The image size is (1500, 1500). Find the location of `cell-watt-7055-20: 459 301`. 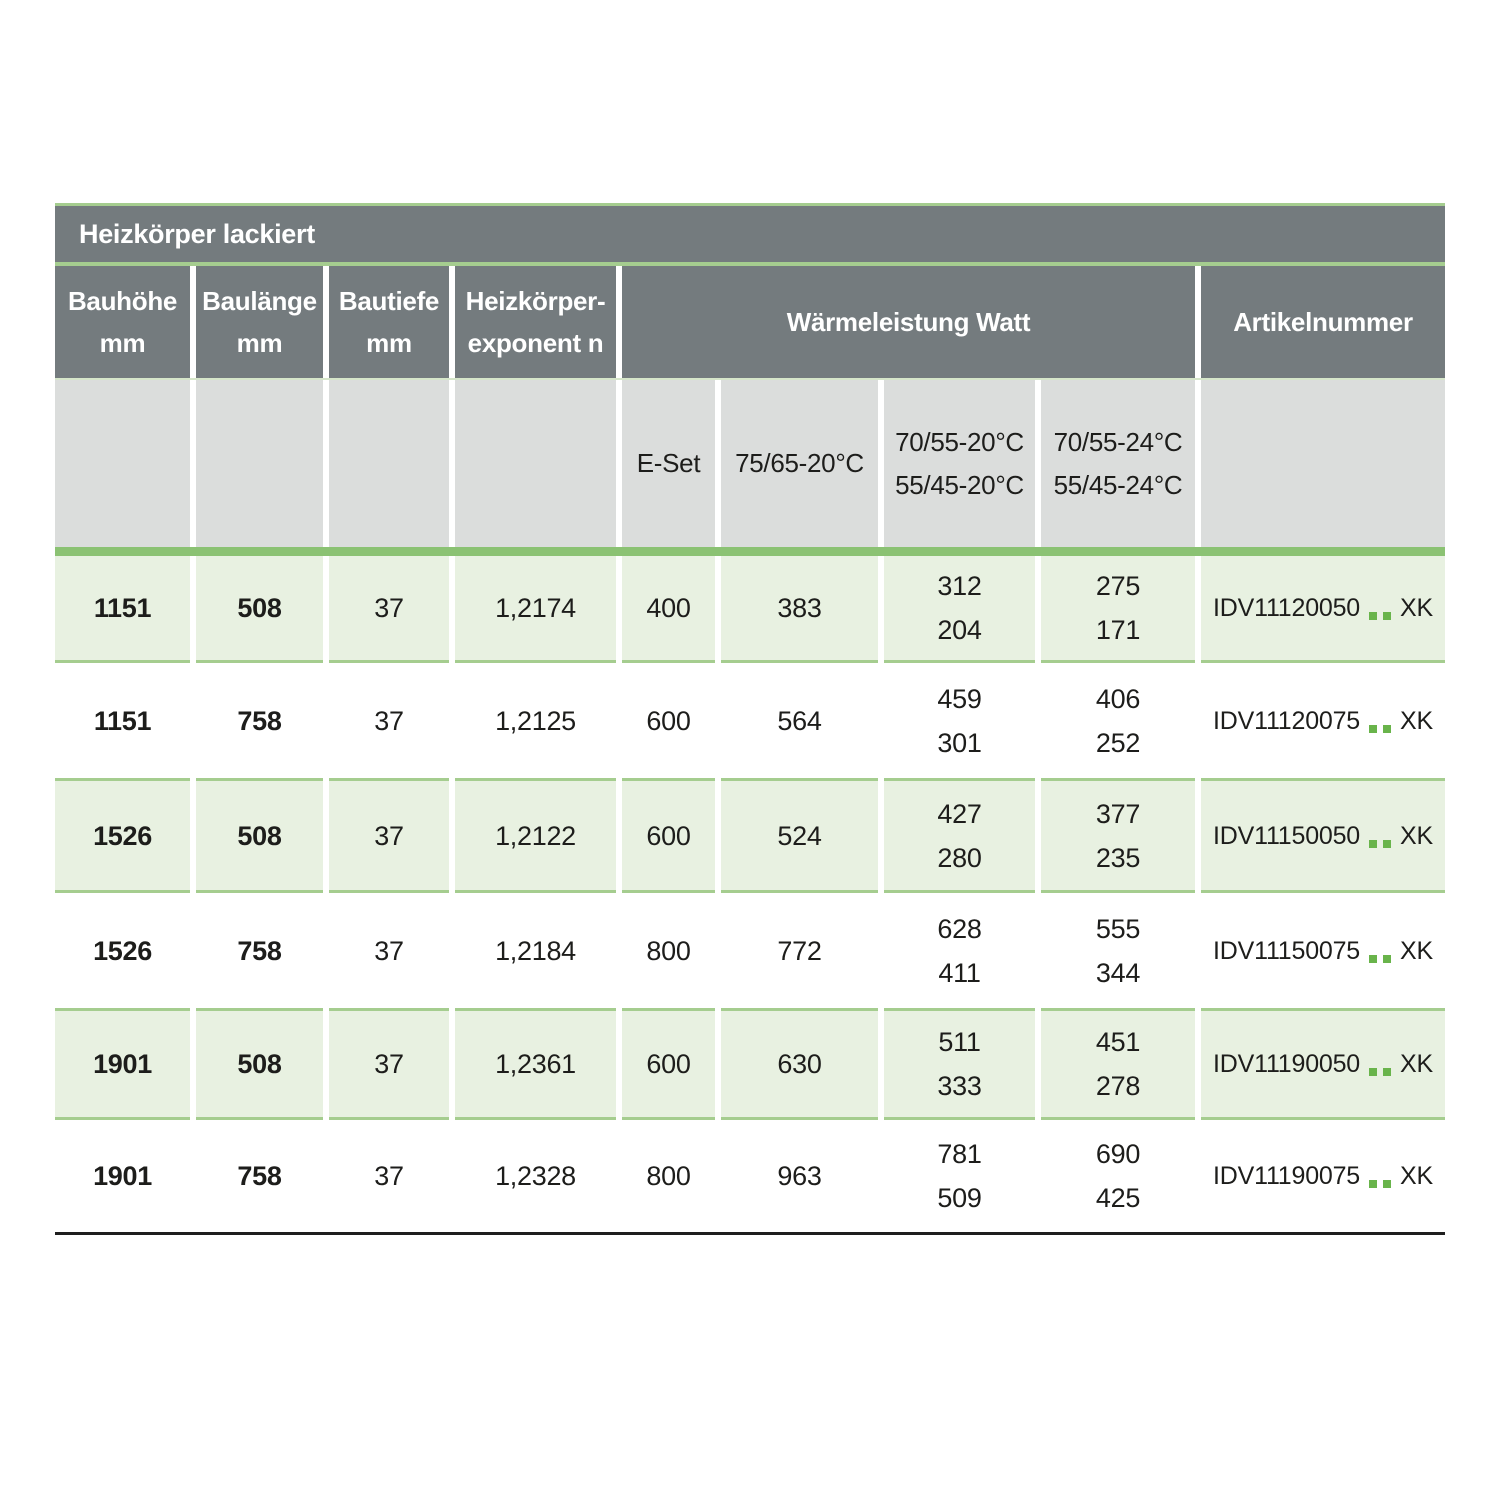

cell-watt-7055-20: 459 301 is located at coordinates (959, 720).